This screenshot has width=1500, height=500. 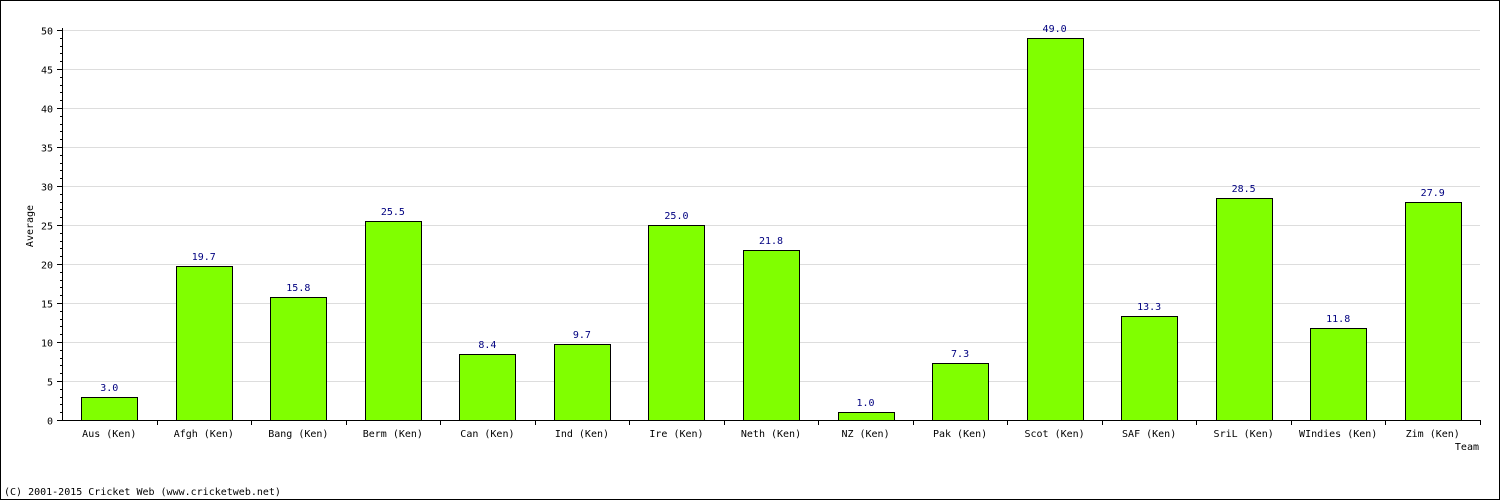 I want to click on x-tick-label: Aus (Ken), so click(x=109, y=434).